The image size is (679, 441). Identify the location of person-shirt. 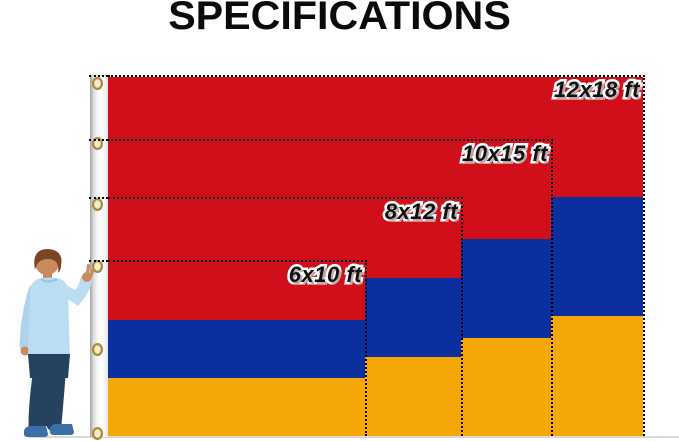
(49, 317).